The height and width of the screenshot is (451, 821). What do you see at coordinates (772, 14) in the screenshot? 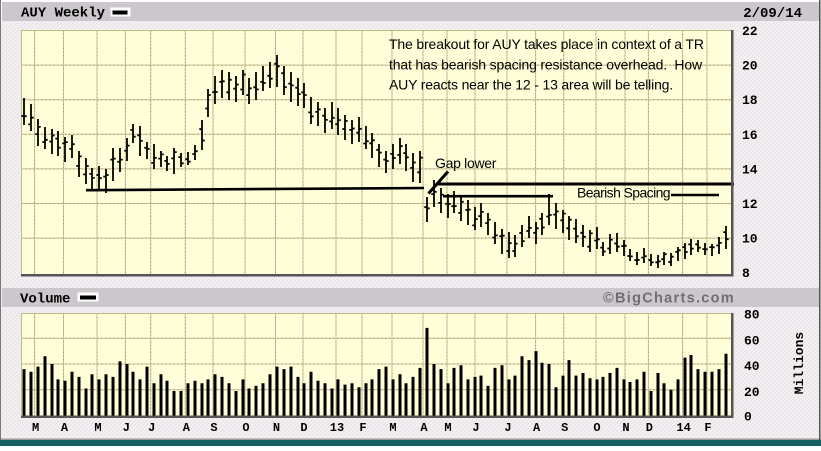
I see `svg-text: 2/09/14` at bounding box center [772, 14].